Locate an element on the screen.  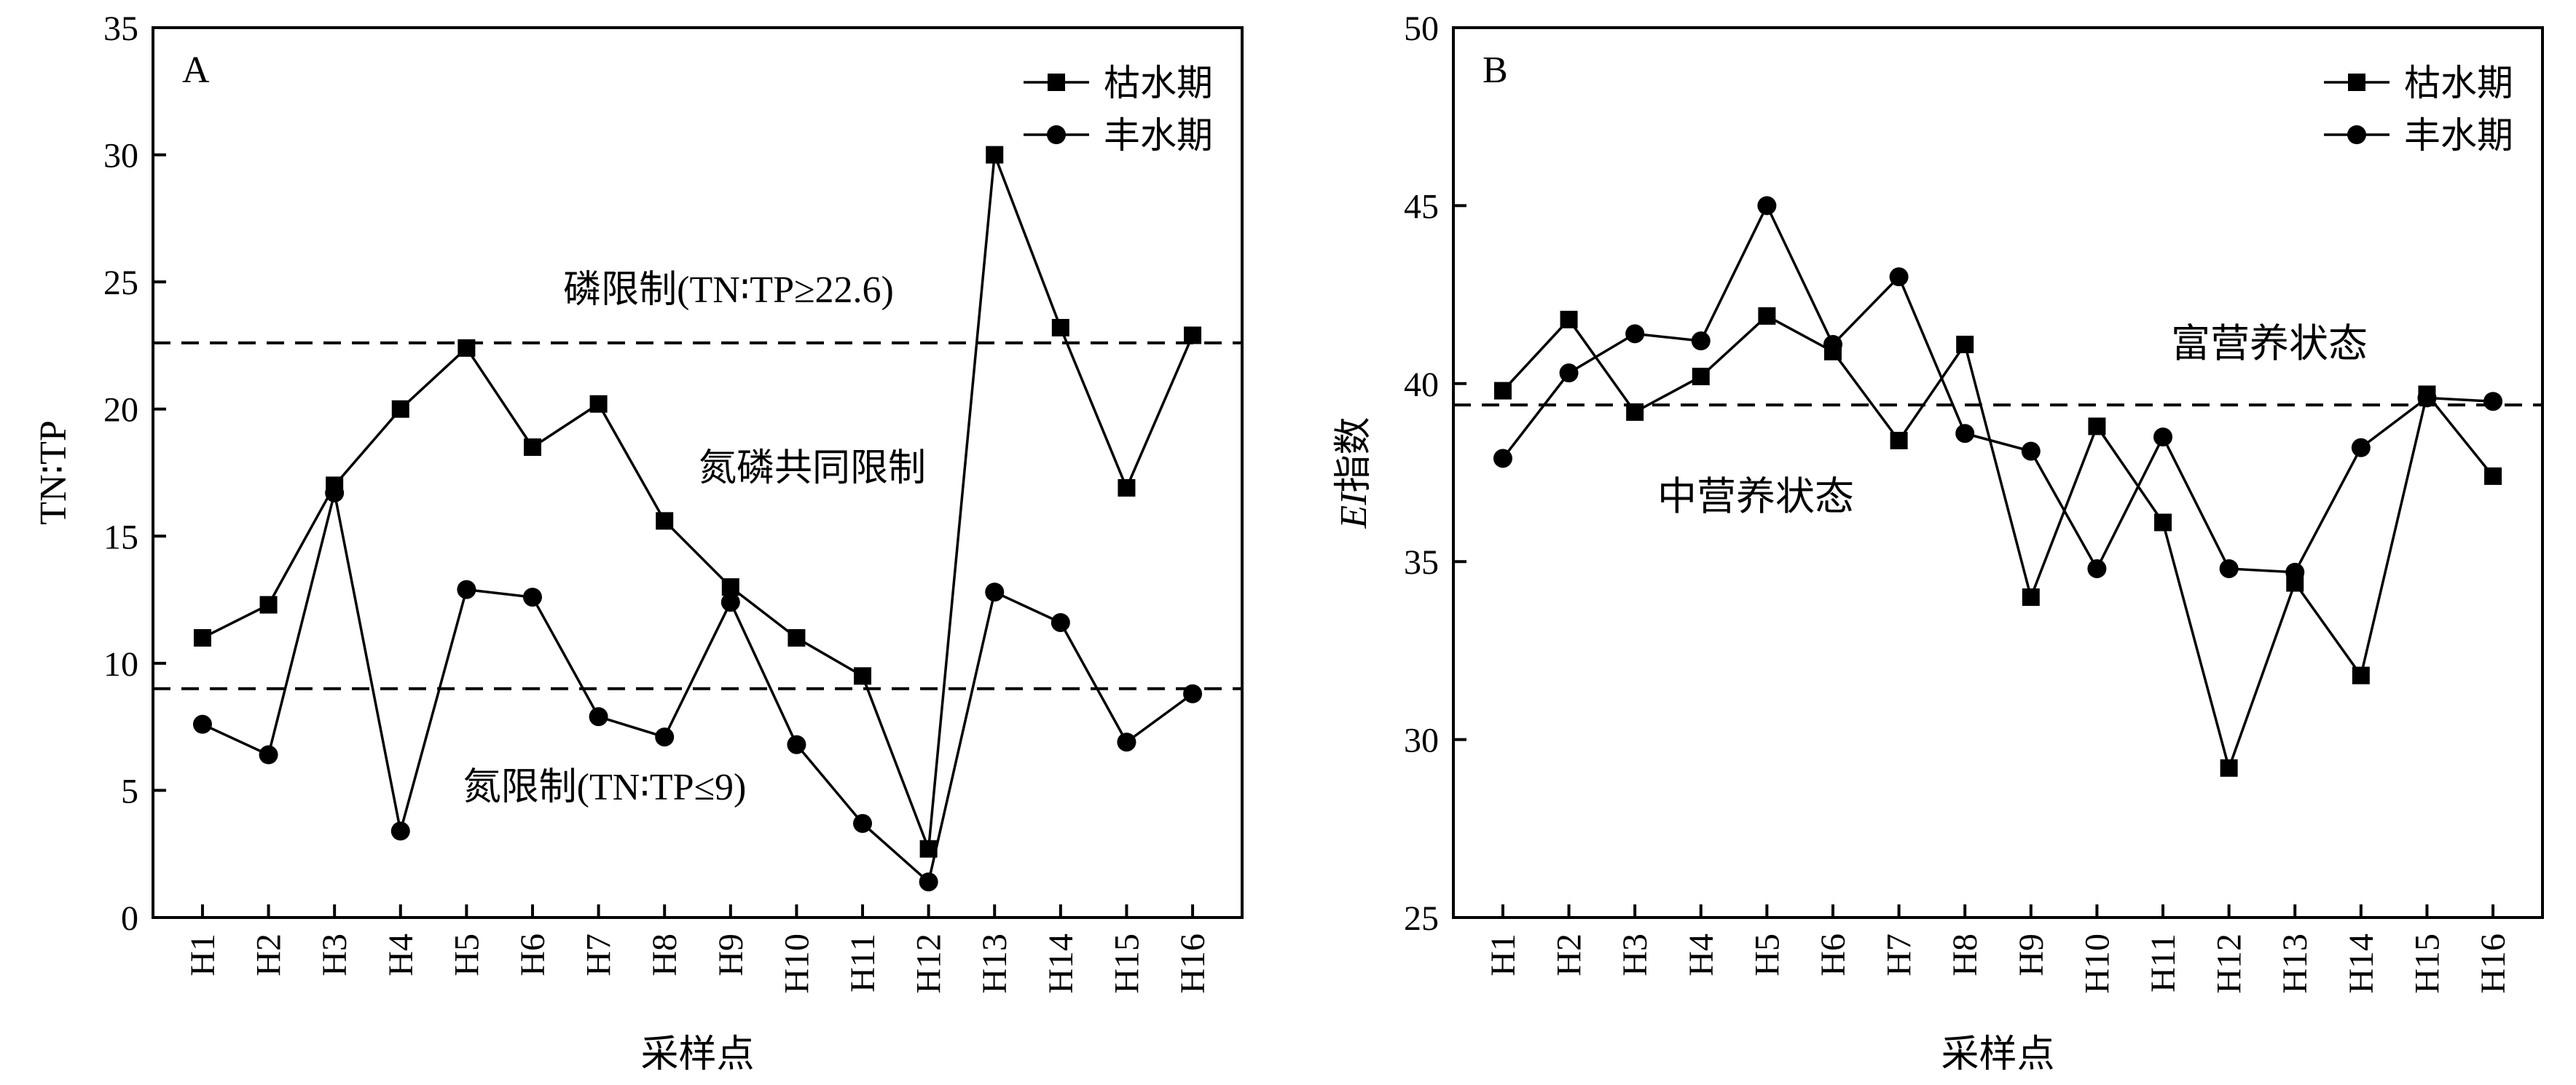
annotation: 中营养状态 is located at coordinates (1755, 496).